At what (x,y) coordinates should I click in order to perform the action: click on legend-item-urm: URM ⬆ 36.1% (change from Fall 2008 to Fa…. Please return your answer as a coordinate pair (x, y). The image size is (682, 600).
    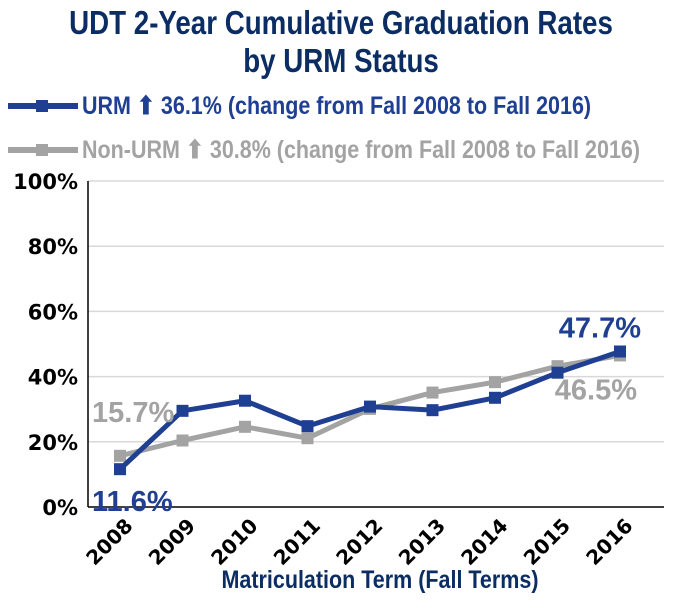
    Looking at the image, I should click on (337, 106).